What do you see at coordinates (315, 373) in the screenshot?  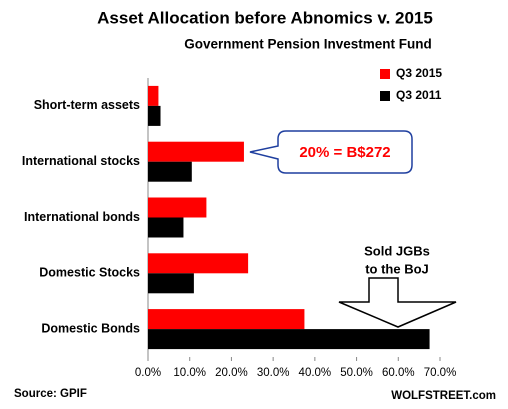 I see `x-tick-label: 40.0%` at bounding box center [315, 373].